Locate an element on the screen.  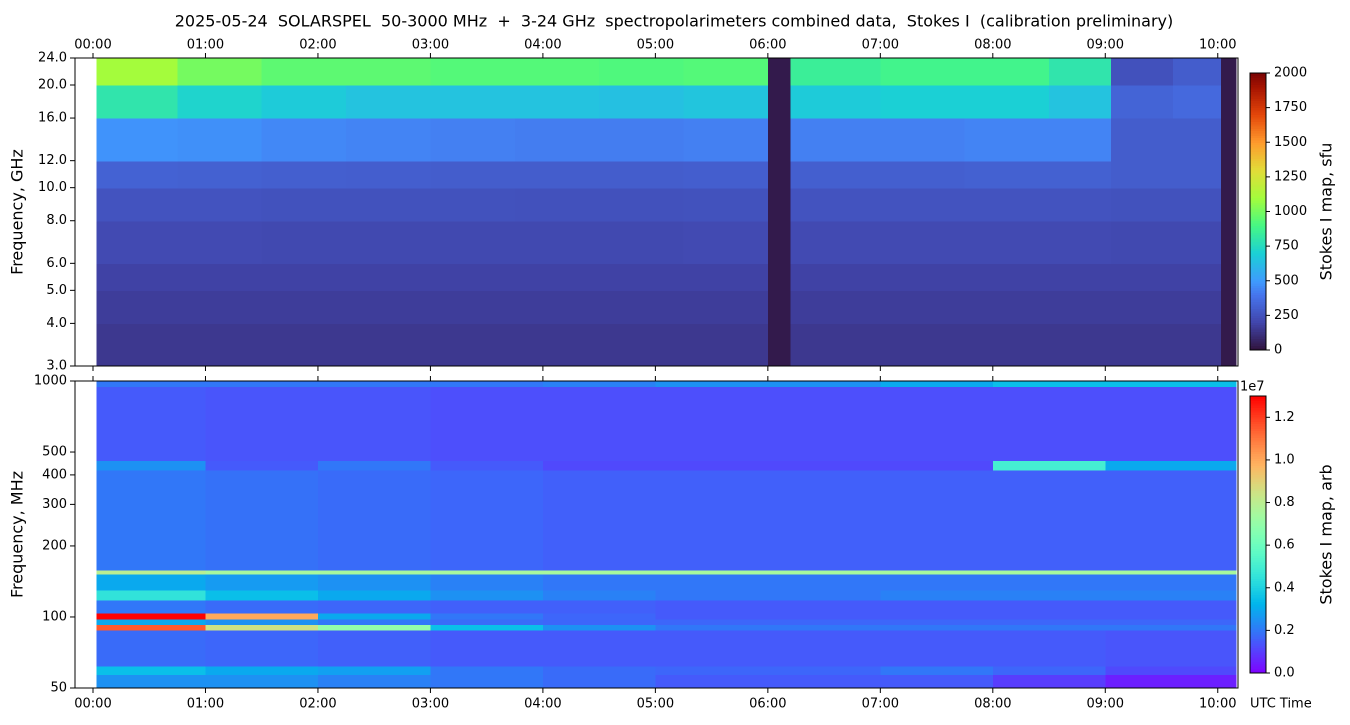
x-tick-label: 03:00 is located at coordinates (430, 704).